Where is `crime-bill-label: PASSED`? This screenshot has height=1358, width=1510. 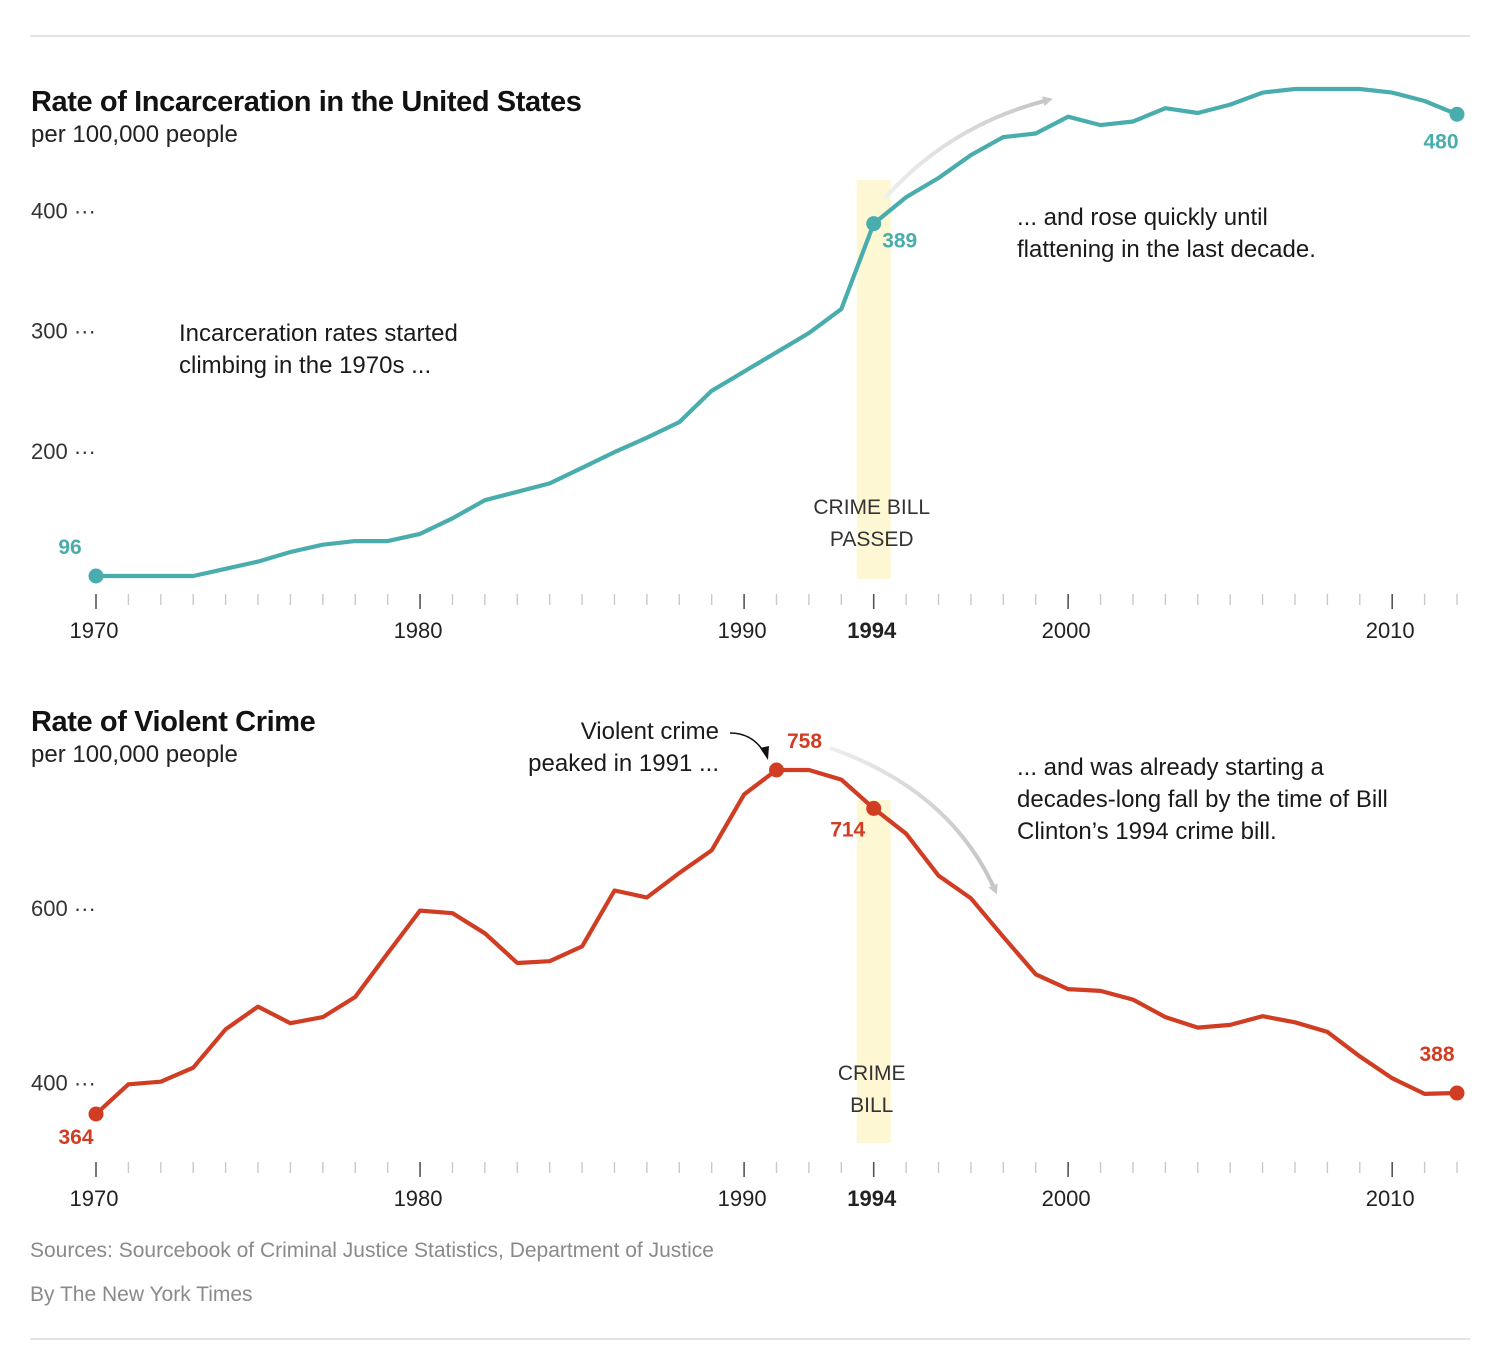
crime-bill-label: PASSED is located at coordinates (872, 539).